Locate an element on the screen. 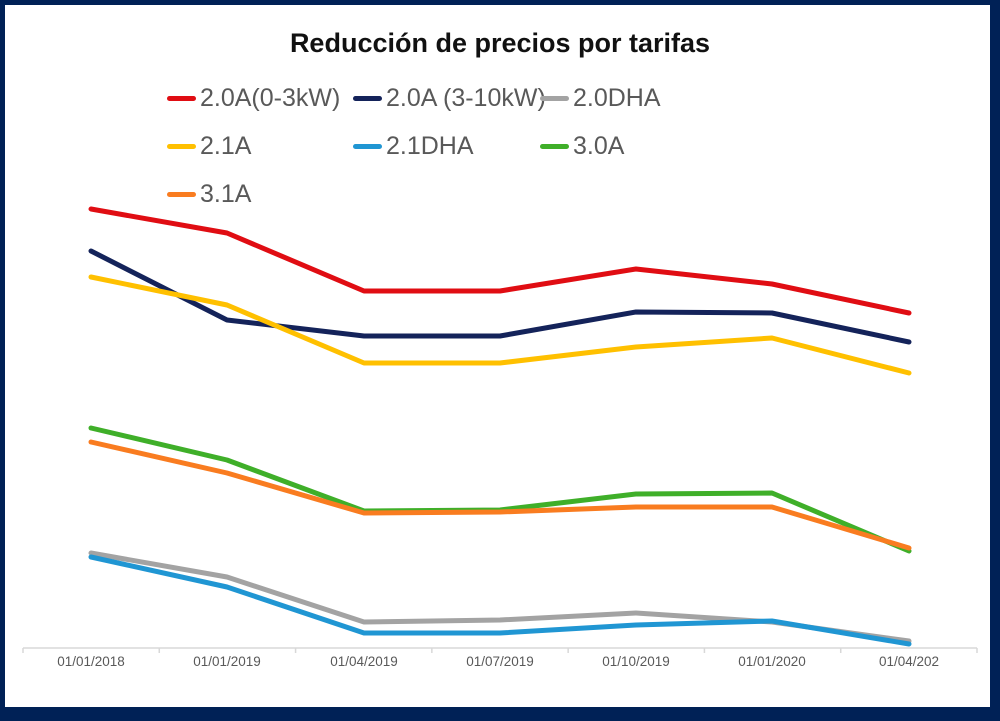 The height and width of the screenshot is (721, 1000). legend-label: 2.0A (3-10kW) is located at coordinates (466, 98).